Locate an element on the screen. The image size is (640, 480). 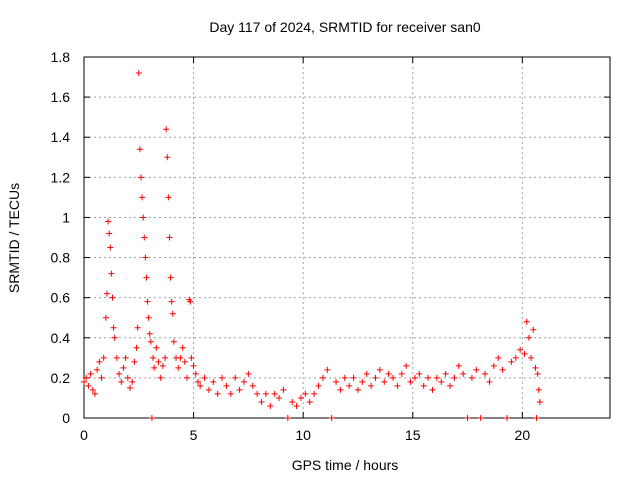
y-tick-label: 0.4 is located at coordinates (61, 338).